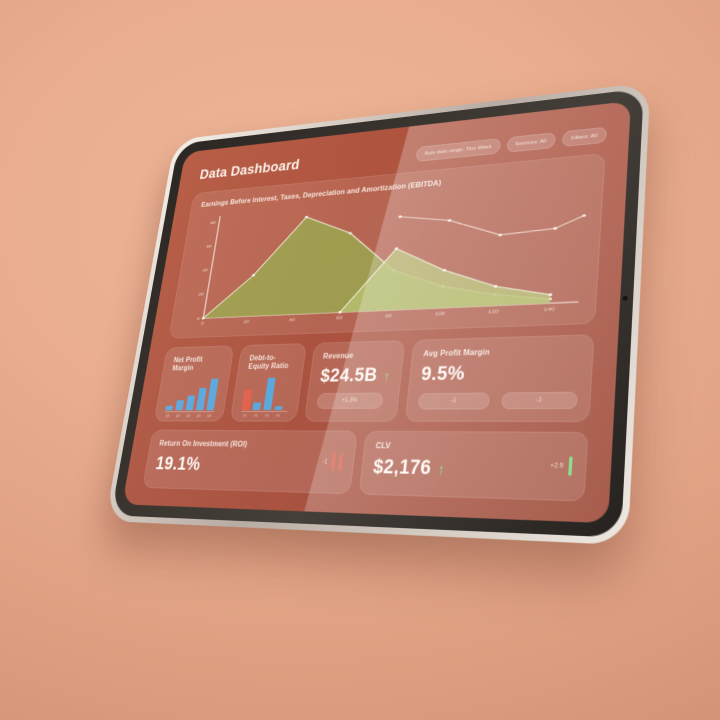 The height and width of the screenshot is (720, 720). What do you see at coordinates (350, 400) in the screenshot?
I see `revenue-change-badge: +1.3%` at bounding box center [350, 400].